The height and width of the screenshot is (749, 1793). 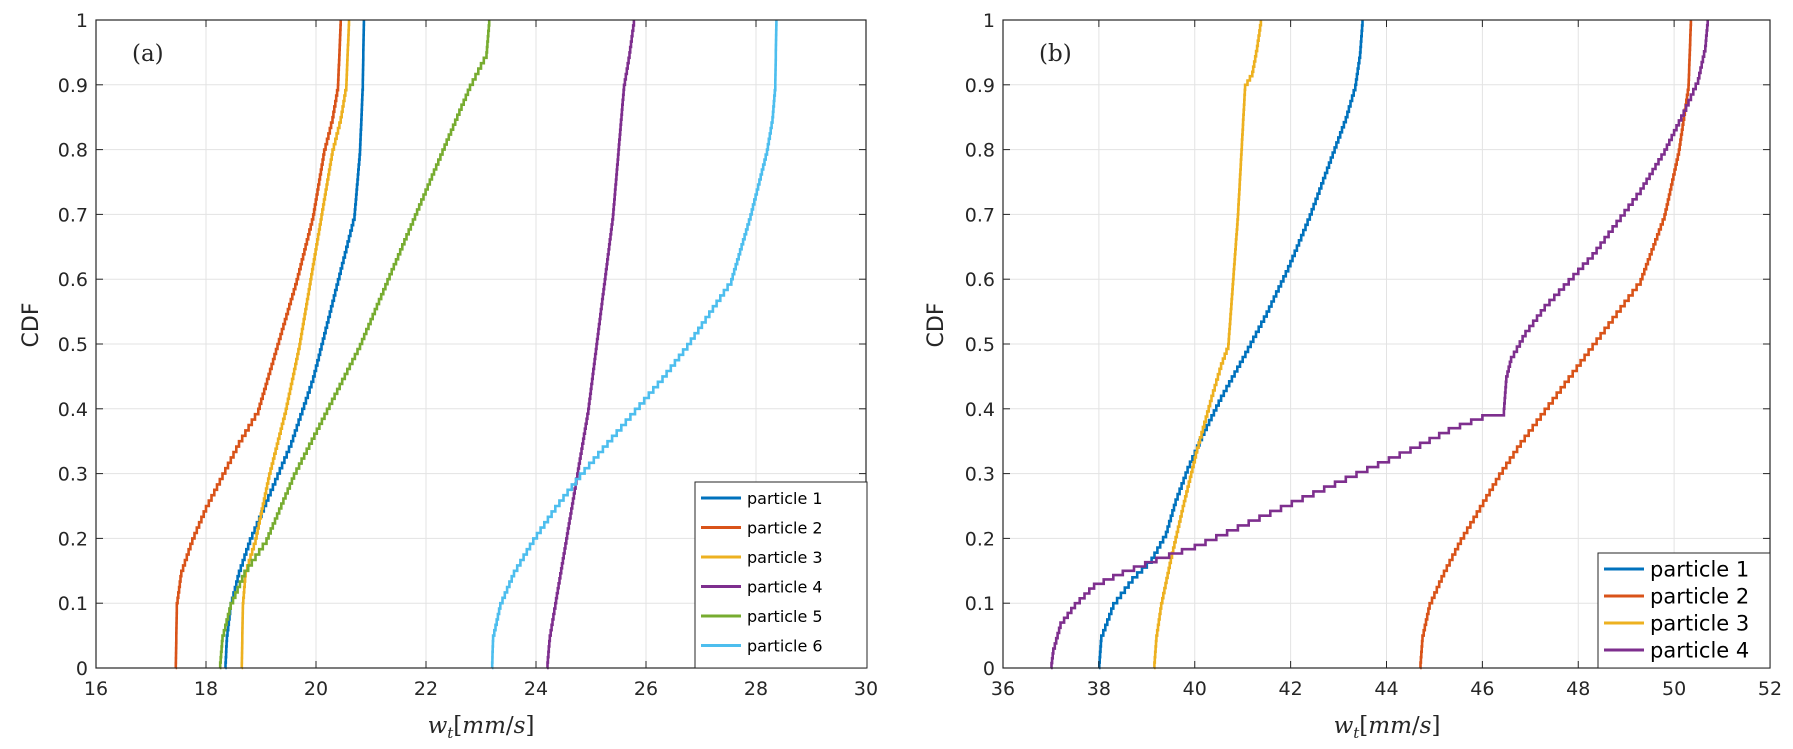 I want to click on panel-b-legend-label-3: particle 3, so click(x=1699, y=624).